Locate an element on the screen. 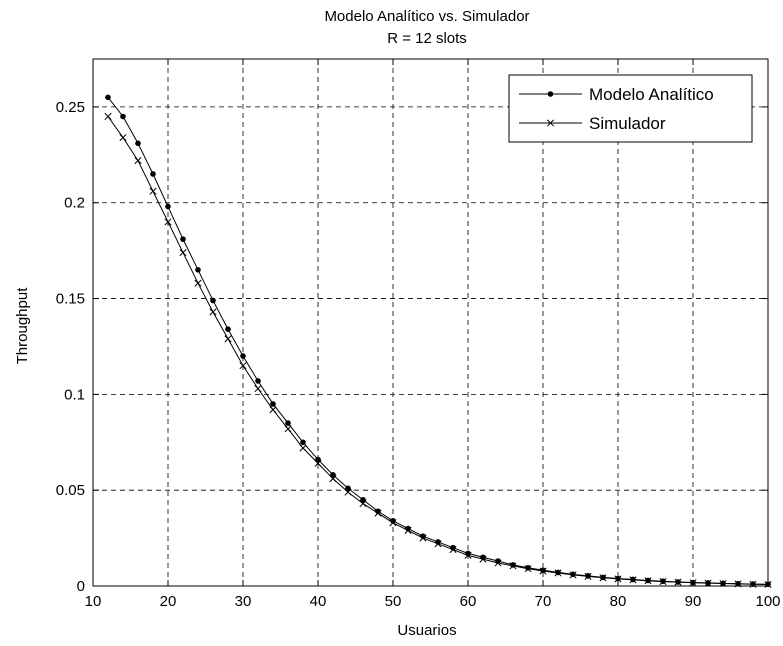 Image resolution: width=783 pixels, height=646 pixels. x-tick-label: 90 is located at coordinates (693, 601).